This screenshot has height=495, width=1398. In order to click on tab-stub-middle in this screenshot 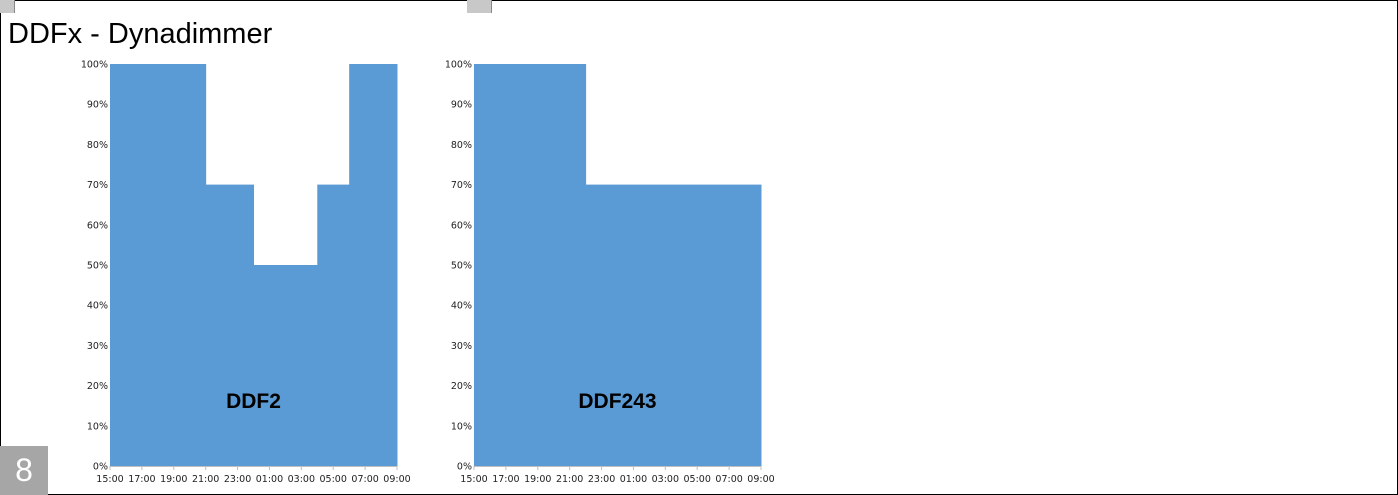, I will do `click(479, 6)`.